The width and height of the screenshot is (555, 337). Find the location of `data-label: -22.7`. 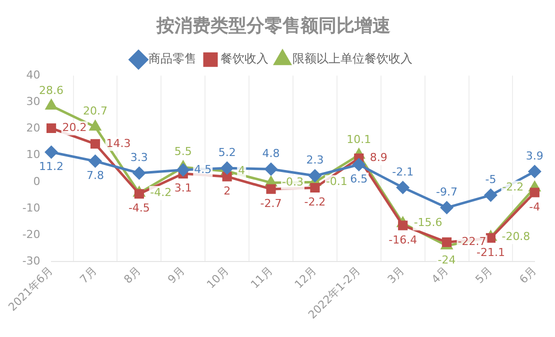

data-label: -22.7 is located at coordinates (472, 241).